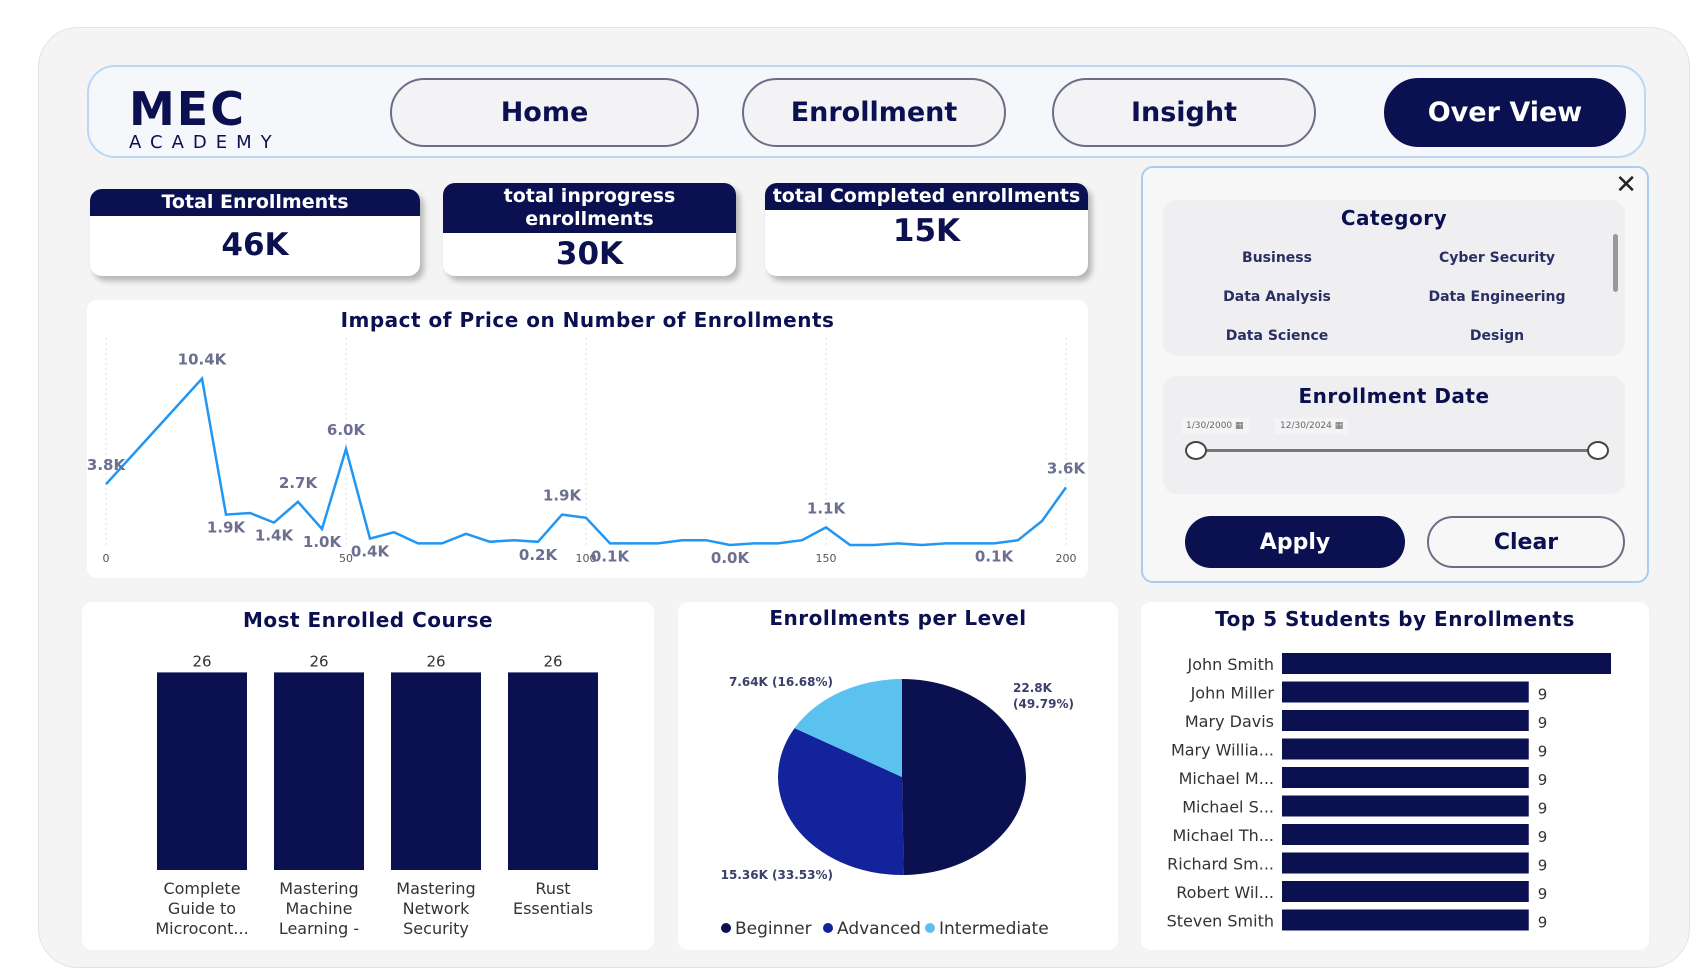  Describe the element at coordinates (1394, 396) in the screenshot. I see `date-title: Enrollment Date` at that location.